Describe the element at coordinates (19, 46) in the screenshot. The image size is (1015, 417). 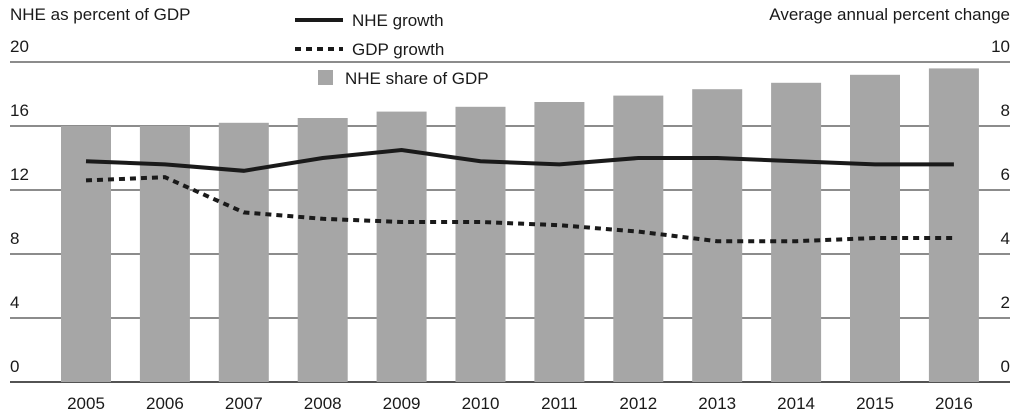
I see `y-tick-label: 20` at that location.